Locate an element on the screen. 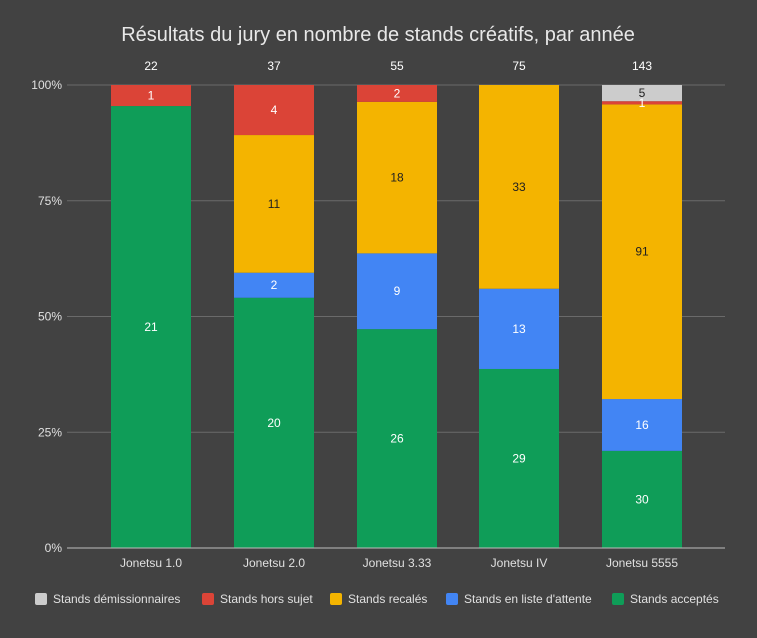  segment-value-label: 33 is located at coordinates (519, 187).